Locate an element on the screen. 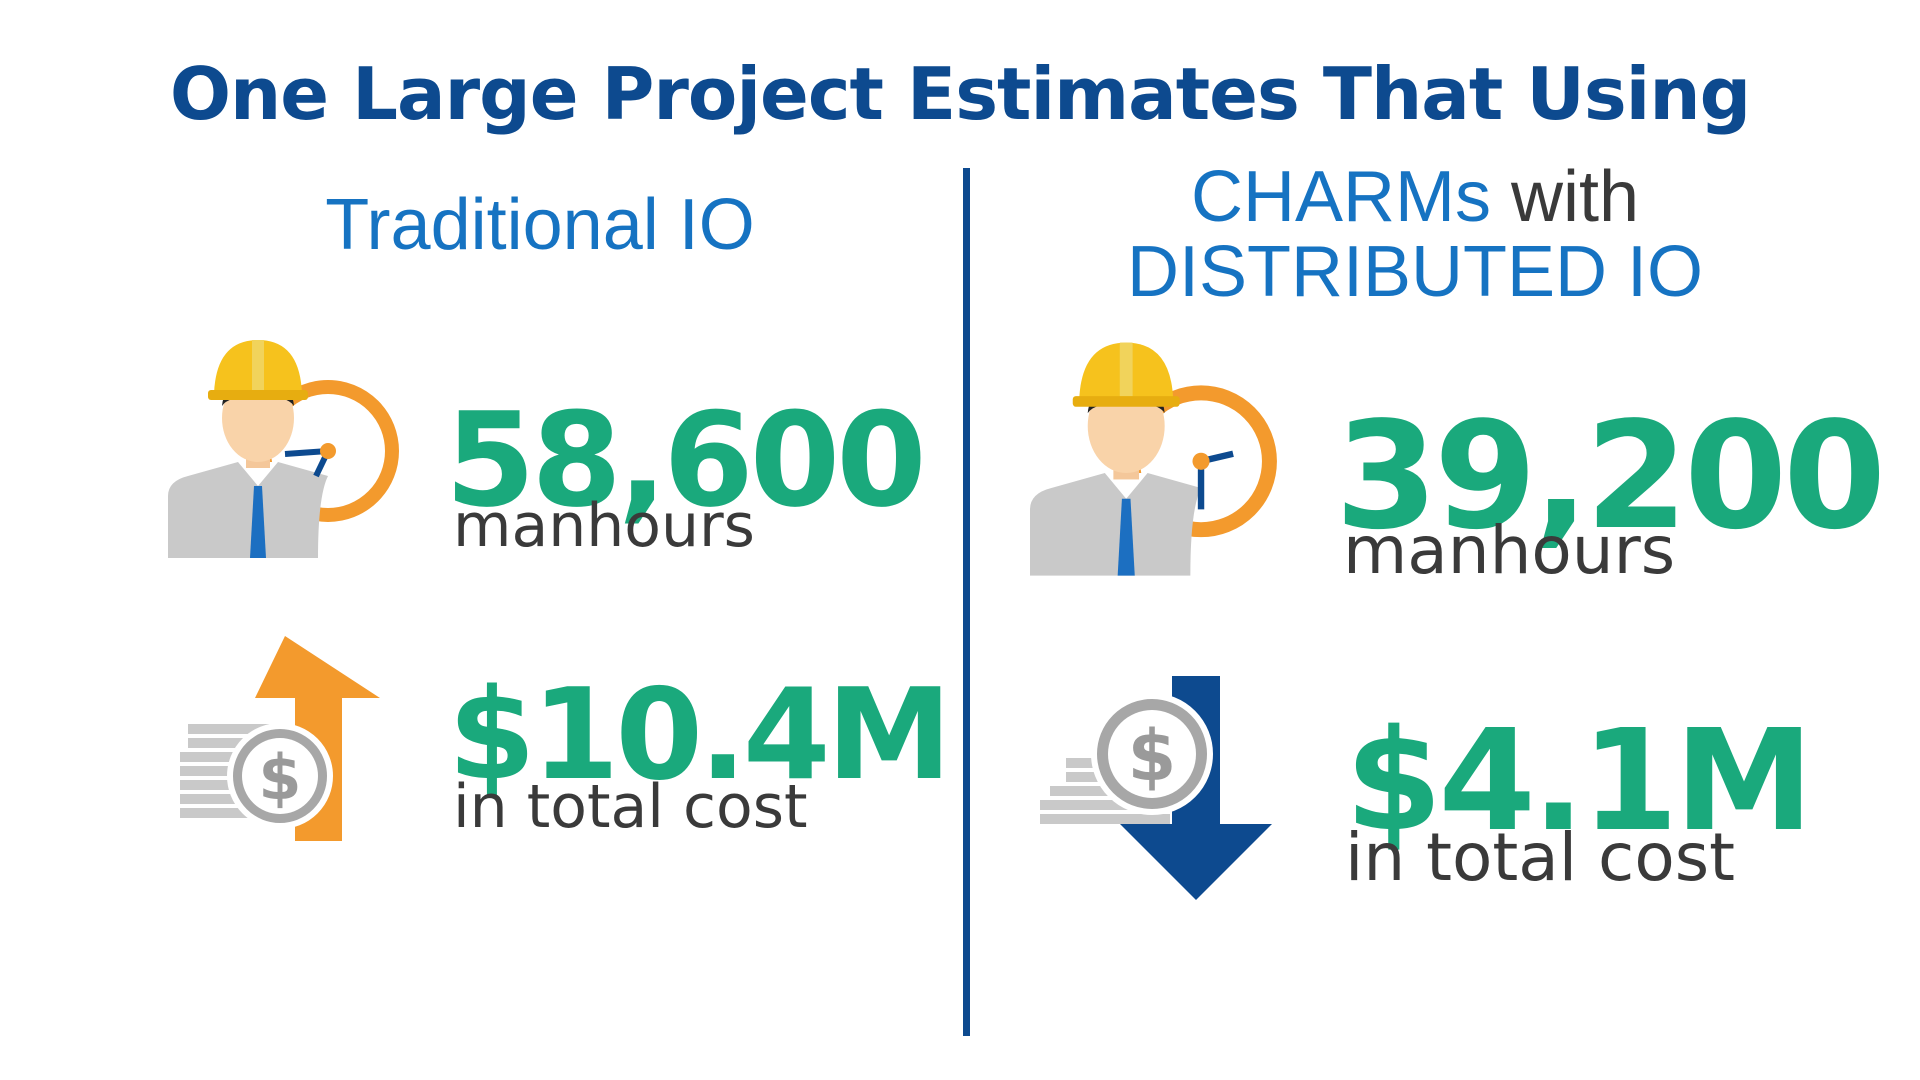 This screenshot has height=1080, width=1920. column-divider is located at coordinates (966, 602).